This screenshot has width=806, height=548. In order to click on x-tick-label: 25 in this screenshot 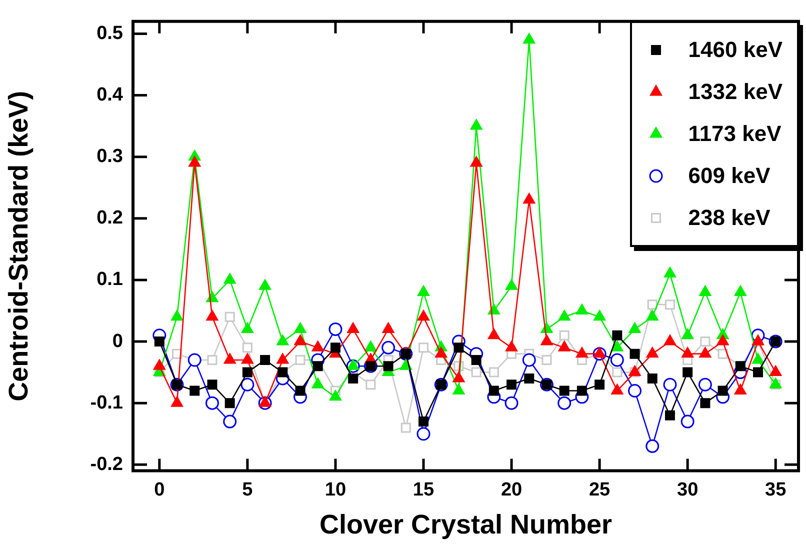, I will do `click(599, 489)`.